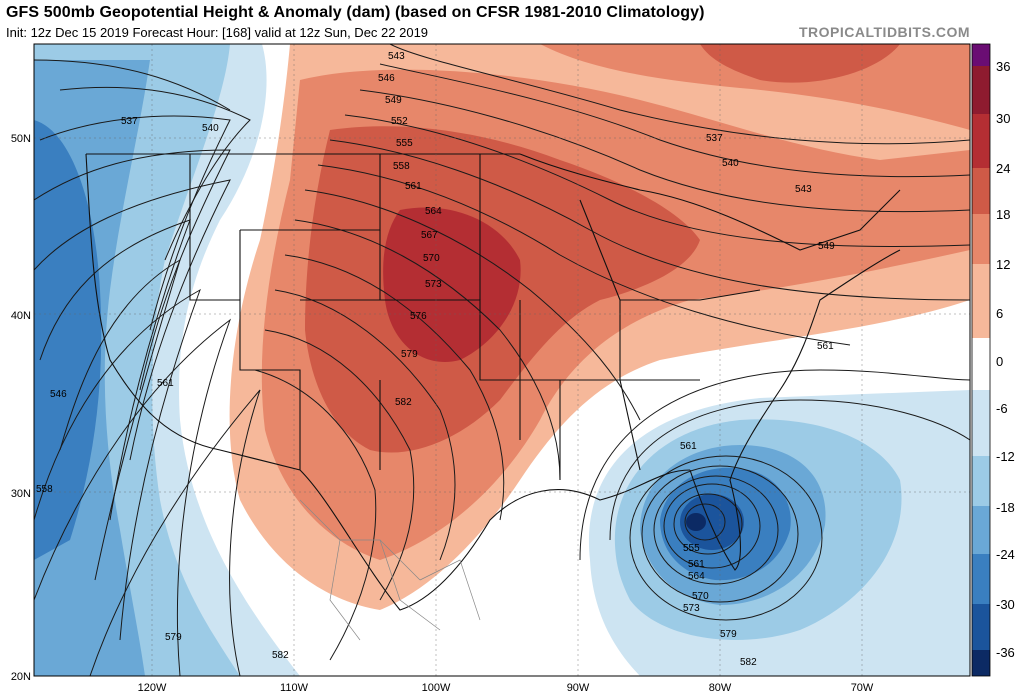 This screenshot has height=696, width=1024. Describe the element at coordinates (21, 494) in the screenshot. I see `lat-label: 30N` at that location.